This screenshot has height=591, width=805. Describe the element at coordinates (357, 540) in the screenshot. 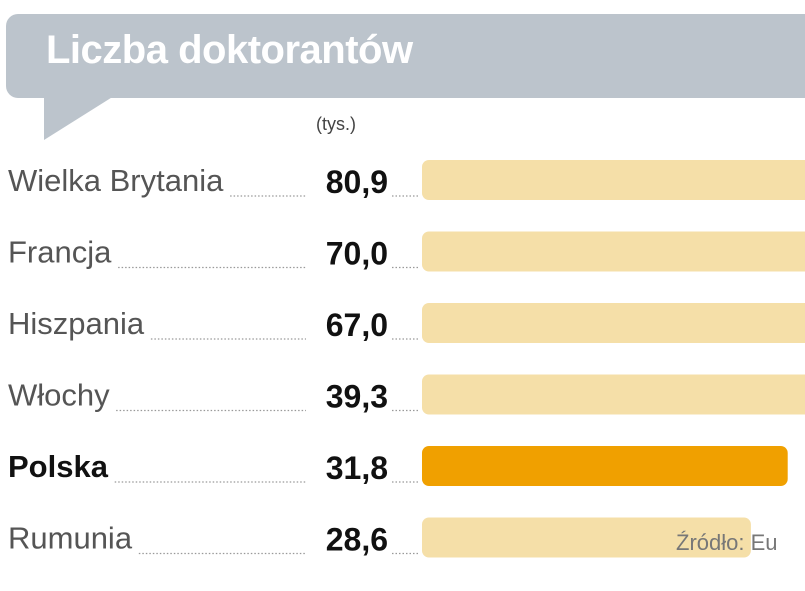

I see `value-label: 28,6` at that location.